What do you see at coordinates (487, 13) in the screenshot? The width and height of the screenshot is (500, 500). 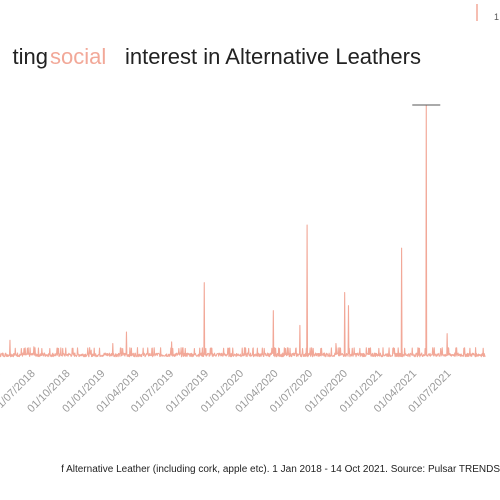 I see `legend: 1` at bounding box center [487, 13].